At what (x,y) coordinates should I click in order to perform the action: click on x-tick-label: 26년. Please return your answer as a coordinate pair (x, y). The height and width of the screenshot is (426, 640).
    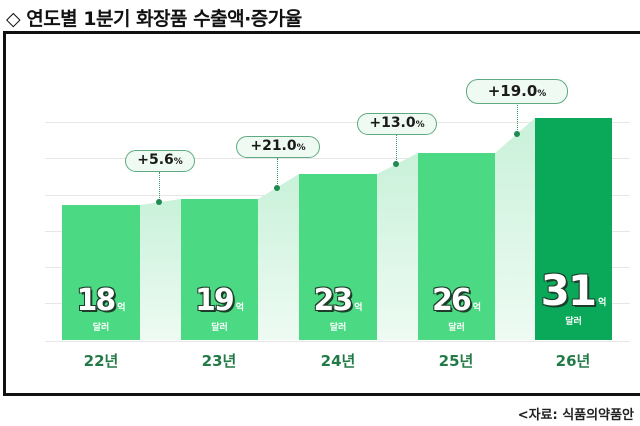
    Looking at the image, I should click on (573, 361).